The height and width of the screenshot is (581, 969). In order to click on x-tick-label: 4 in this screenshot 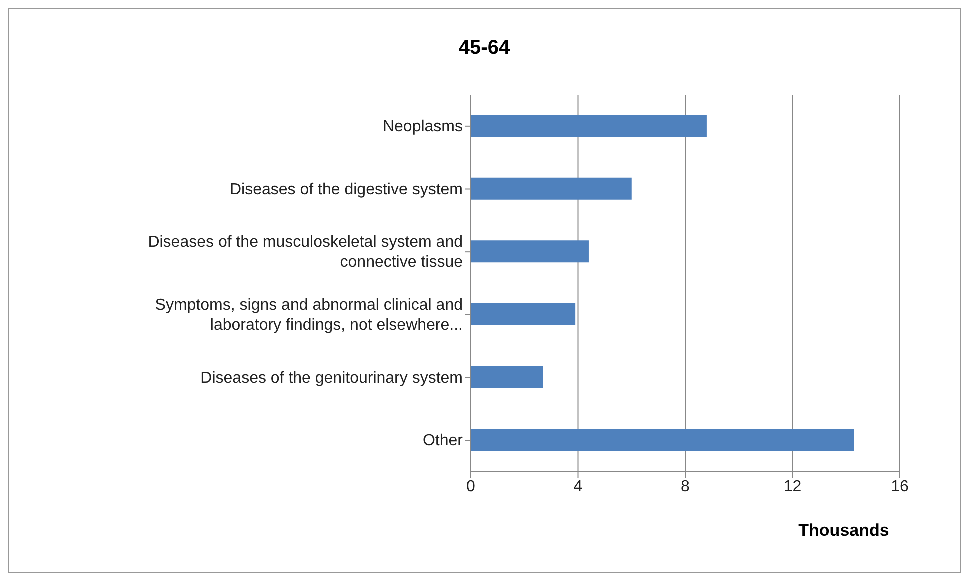, I will do `click(578, 487)`.